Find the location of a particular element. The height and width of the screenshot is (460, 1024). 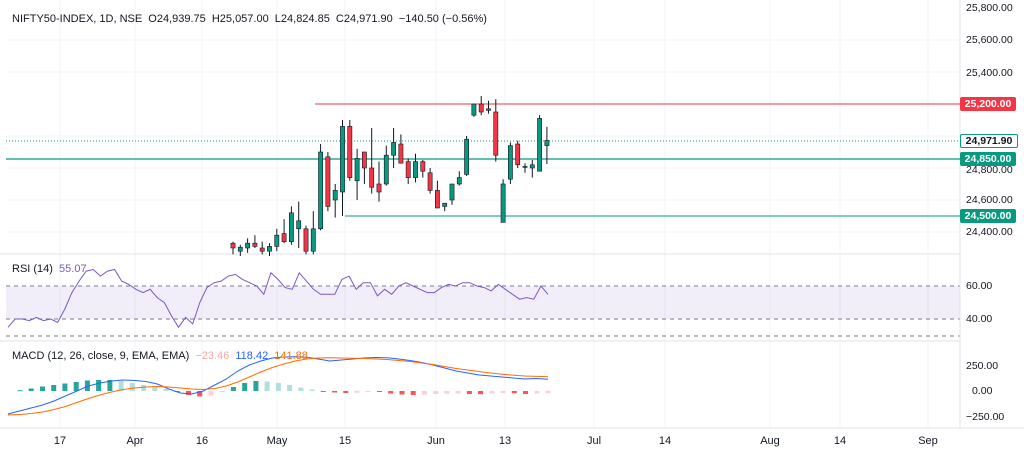

candlestick-series is located at coordinates (390, 176).